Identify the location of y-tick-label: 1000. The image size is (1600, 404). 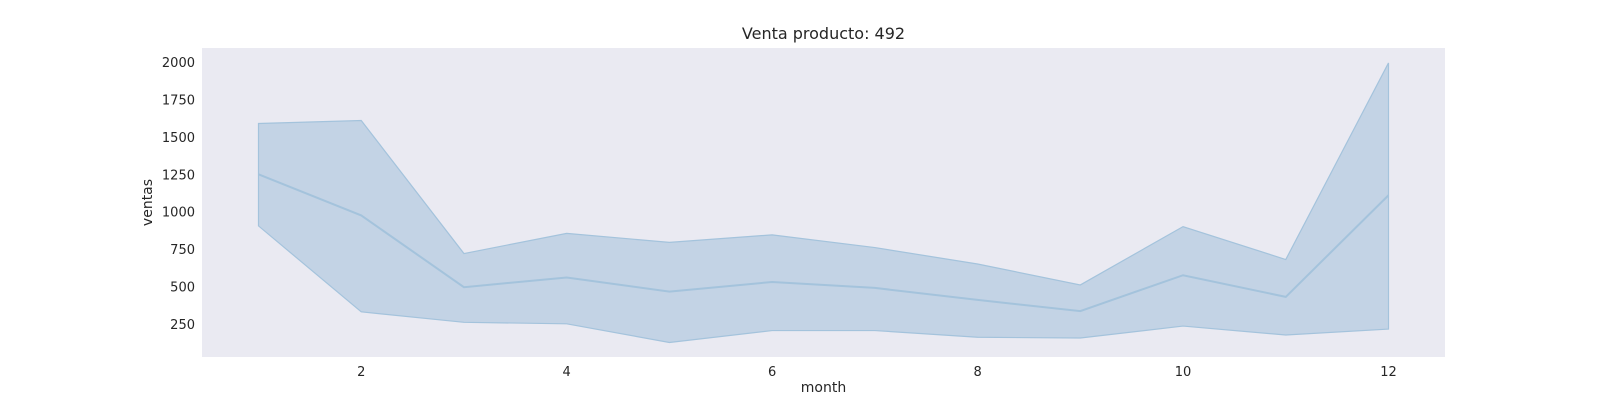
(178, 213).